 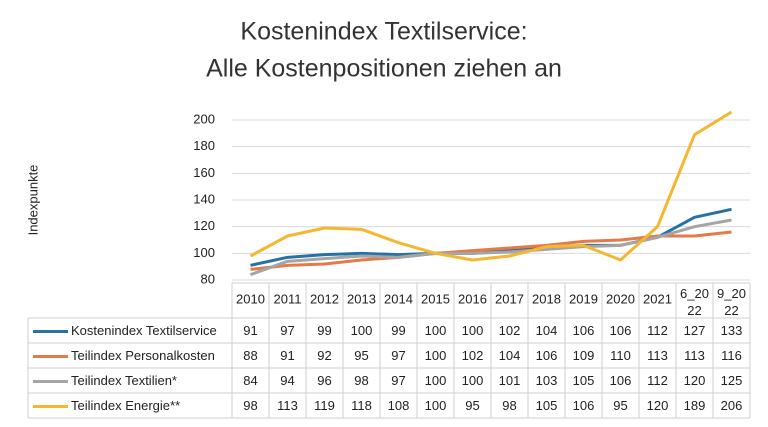 I want to click on x-tick-label: 2016, so click(x=472, y=298).